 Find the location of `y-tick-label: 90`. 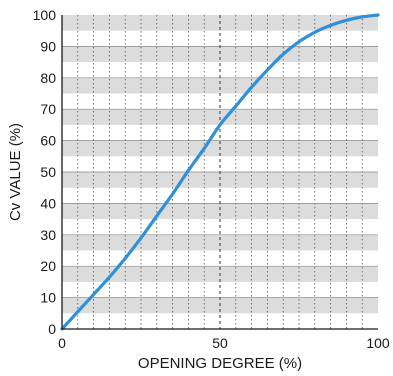

y-tick-label: 90 is located at coordinates (48, 46).